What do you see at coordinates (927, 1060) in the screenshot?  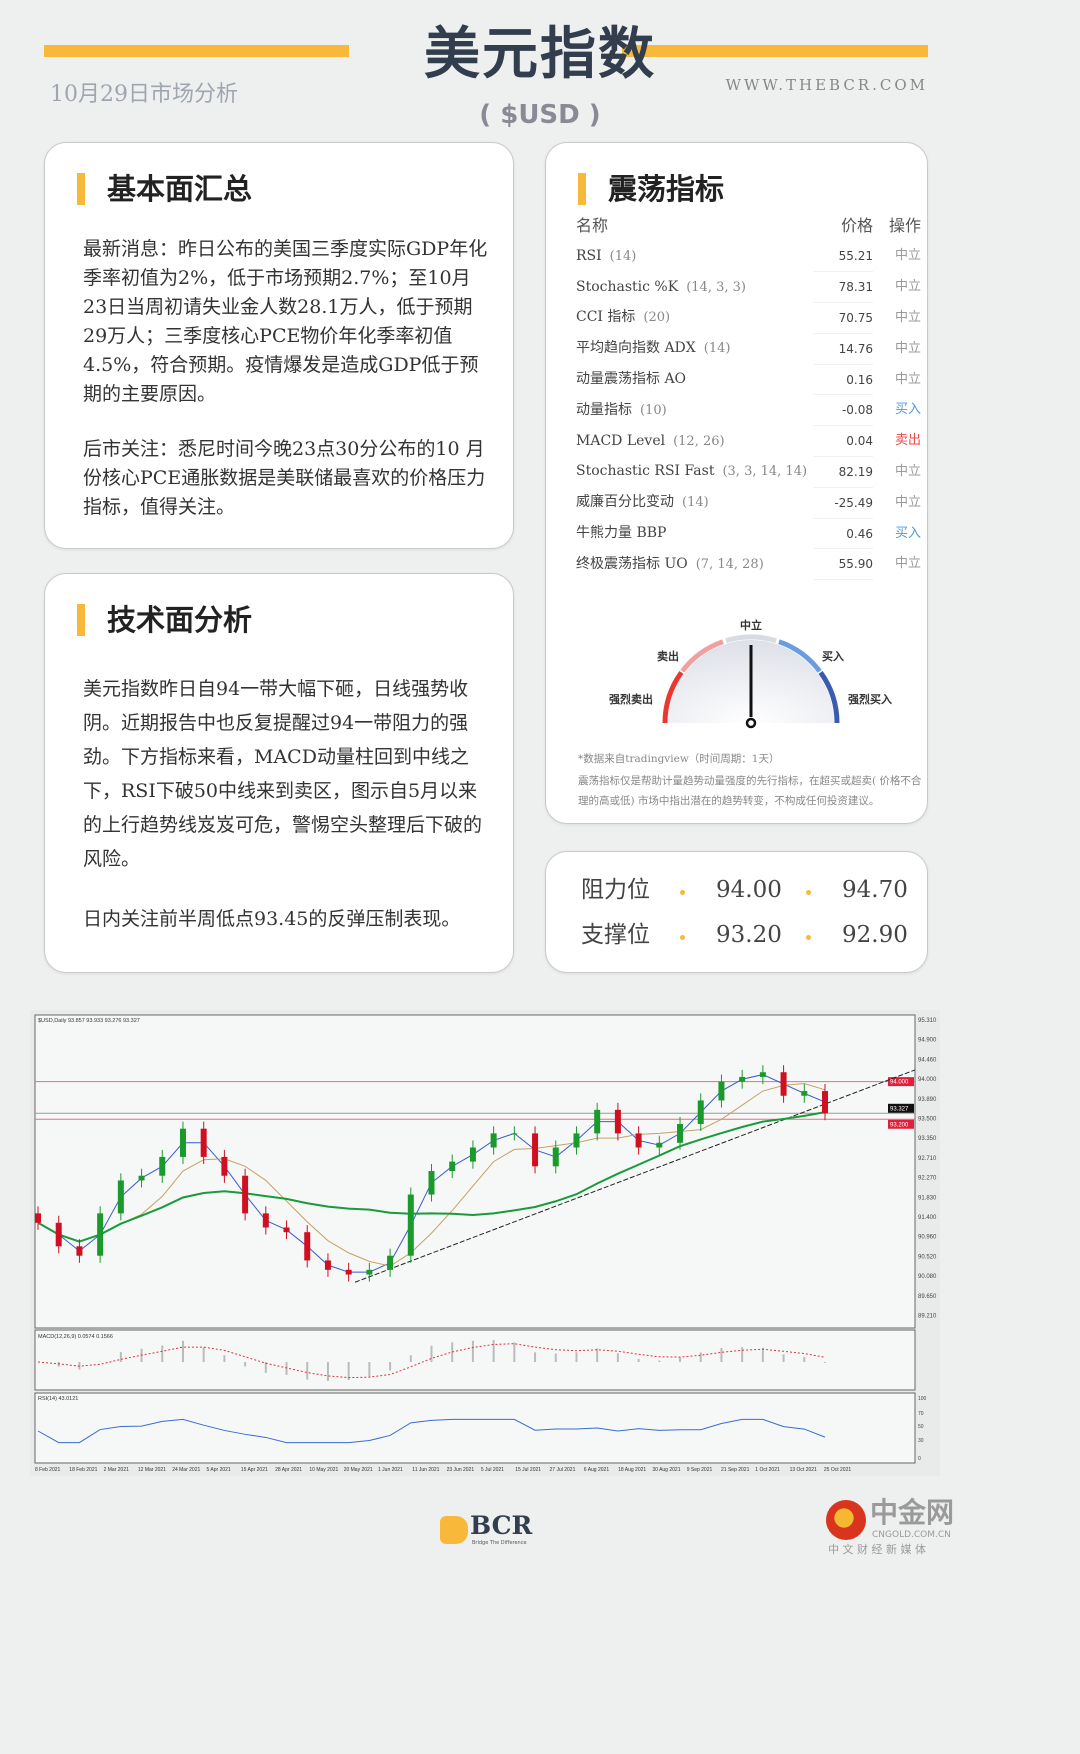 I see `y-tick-label: 94.460` at bounding box center [927, 1060].